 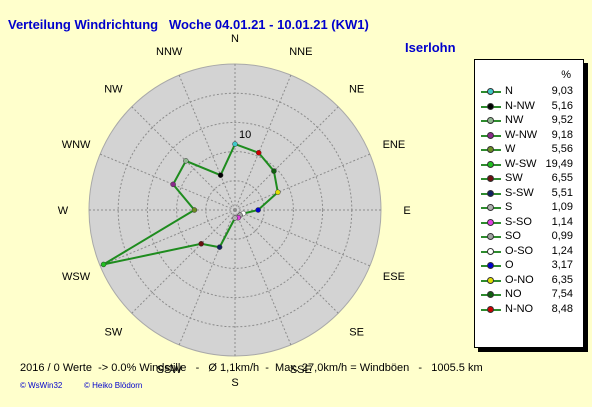 What do you see at coordinates (356, 89) in the screenshot?
I see `direction-label-ne: NE` at bounding box center [356, 89].